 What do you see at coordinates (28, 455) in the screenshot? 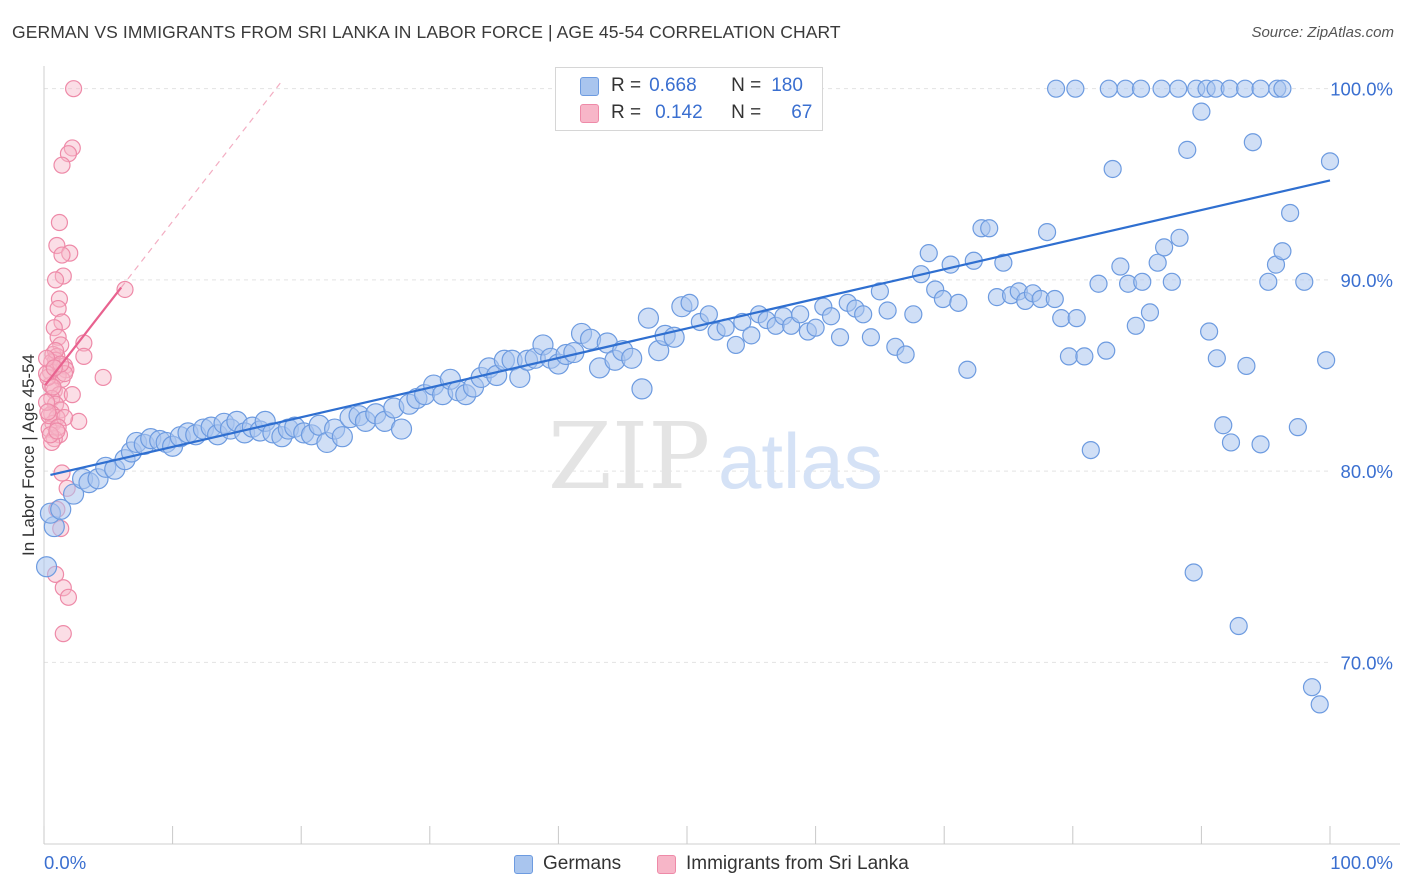
I see `y-axis-title: In Labor Force | Age 45-54` at bounding box center [28, 455].